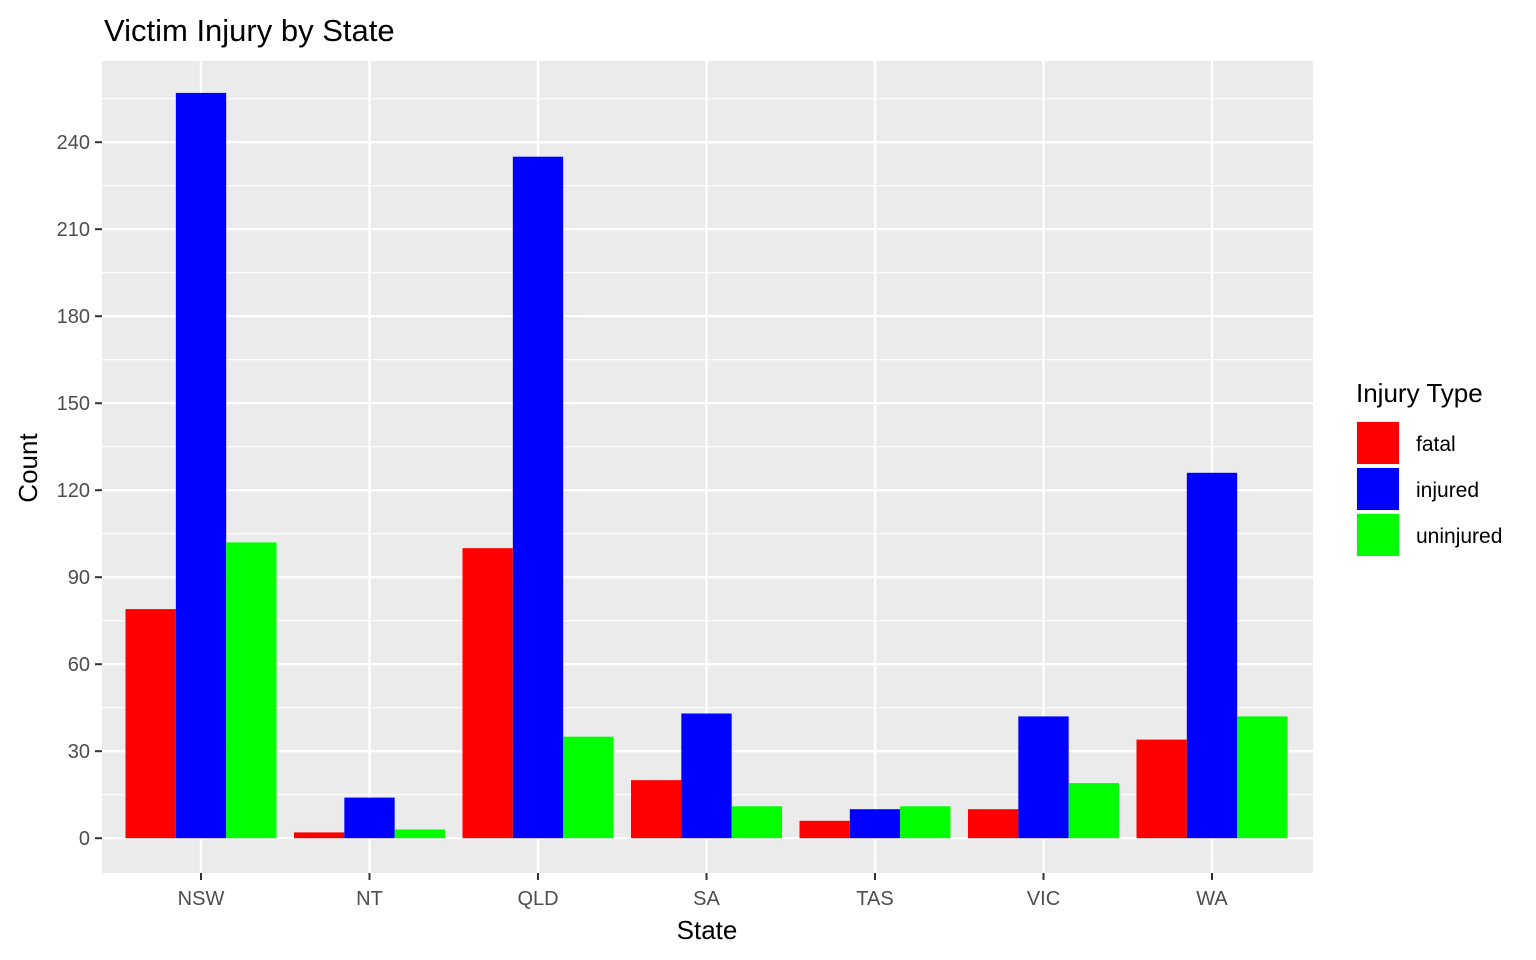 This screenshot has height=960, width=1536. I want to click on legend-label-fatal: fatal, so click(1436, 444).